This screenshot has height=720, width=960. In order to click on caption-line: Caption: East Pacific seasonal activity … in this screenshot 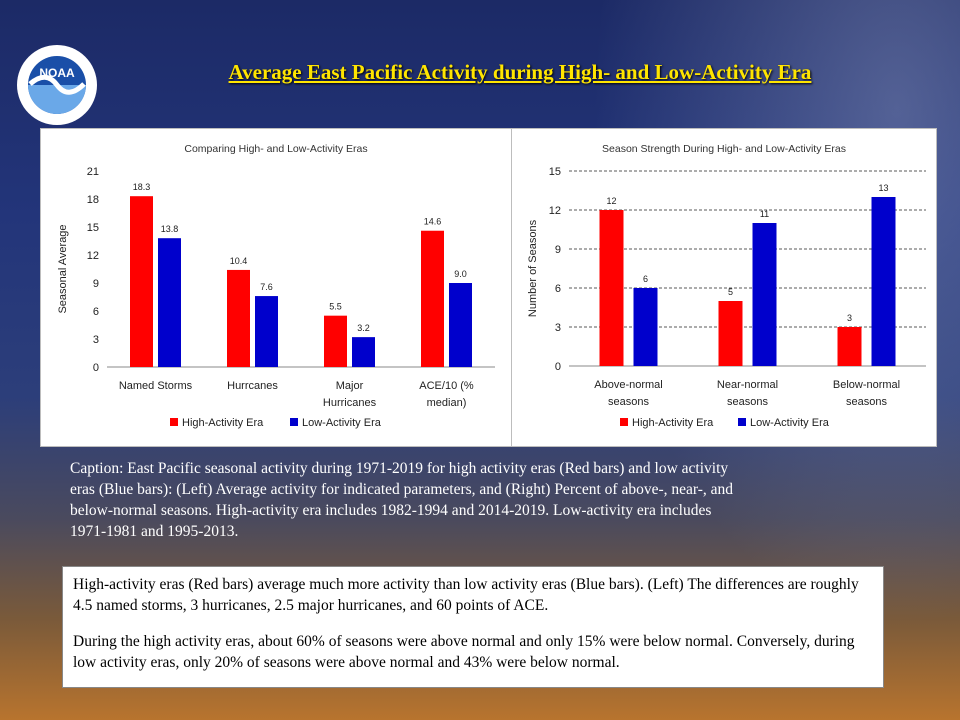, I will do `click(399, 468)`.